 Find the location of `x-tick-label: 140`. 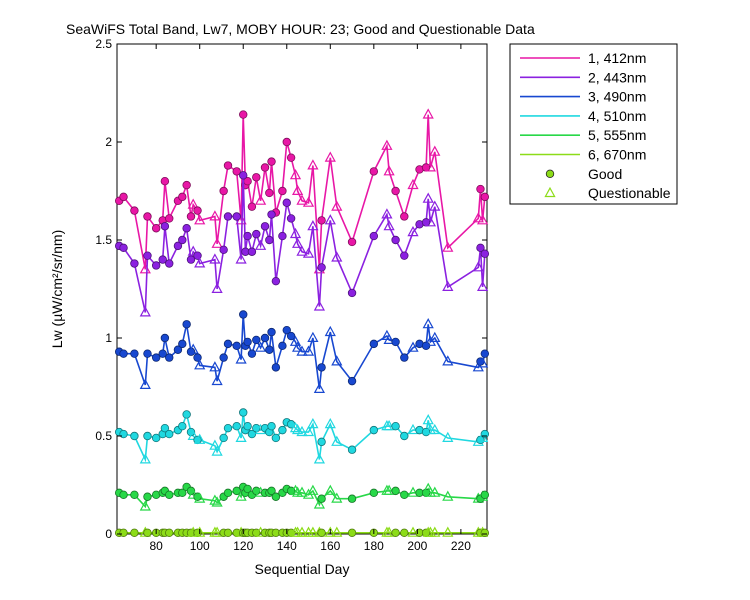

x-tick-label: 140 is located at coordinates (287, 546).